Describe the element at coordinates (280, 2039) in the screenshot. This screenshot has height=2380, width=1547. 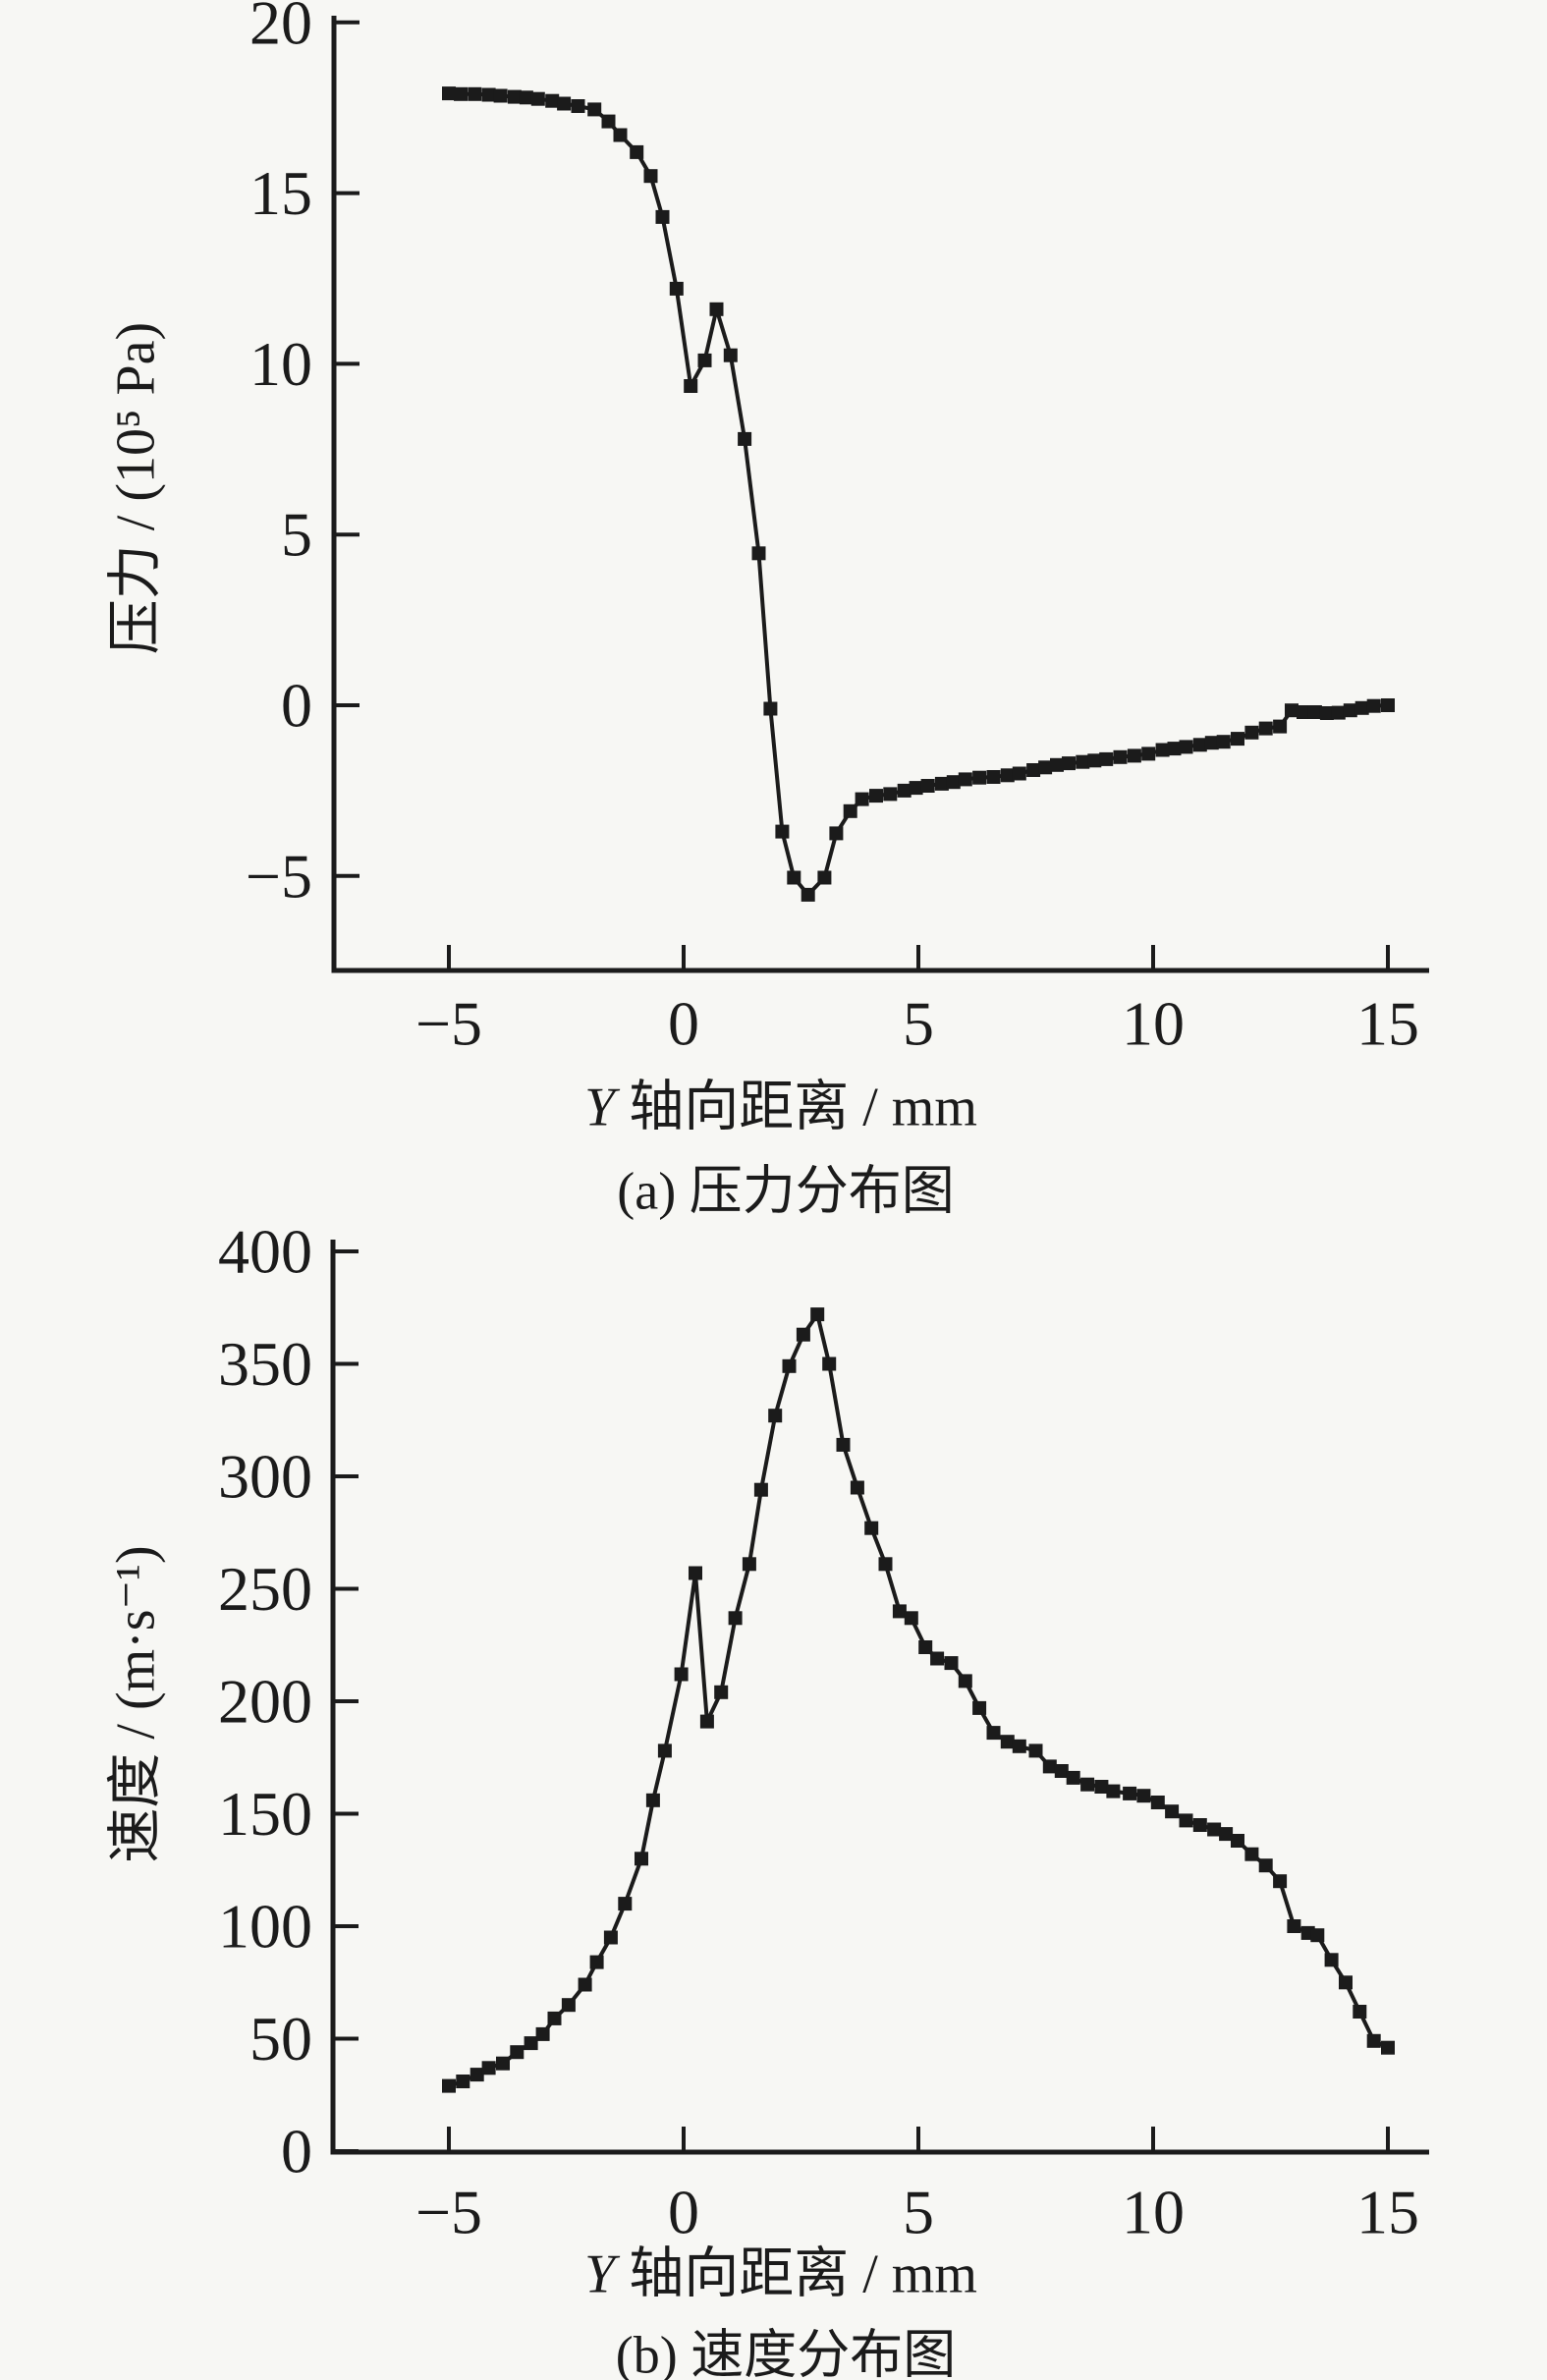
I see `y-tick-label: 50` at that location.